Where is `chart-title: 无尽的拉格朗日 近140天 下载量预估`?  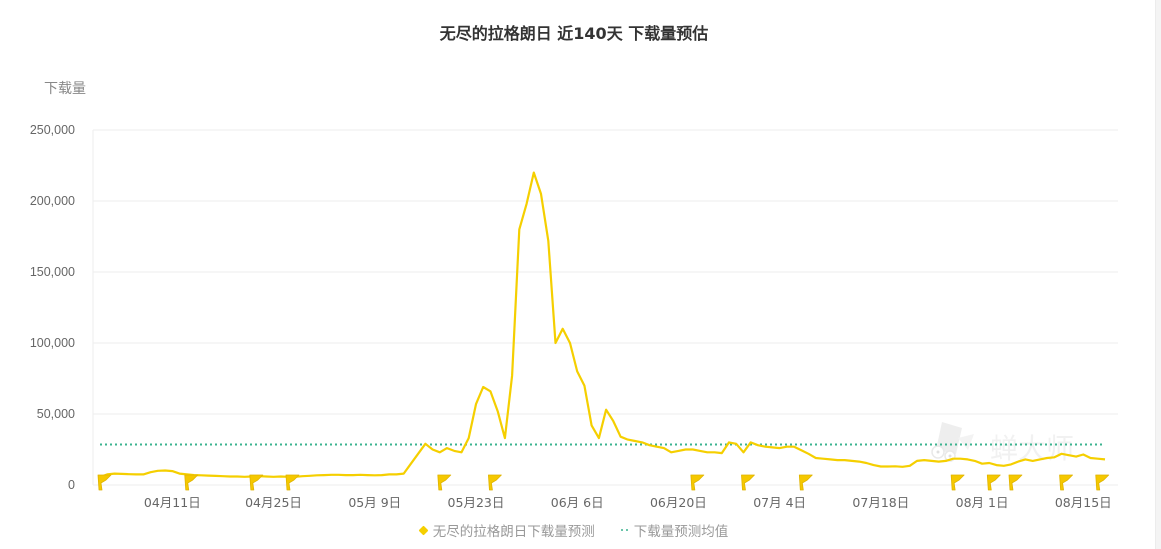 chart-title: 无尽的拉格朗日 近140天 下载量预估 is located at coordinates (574, 33).